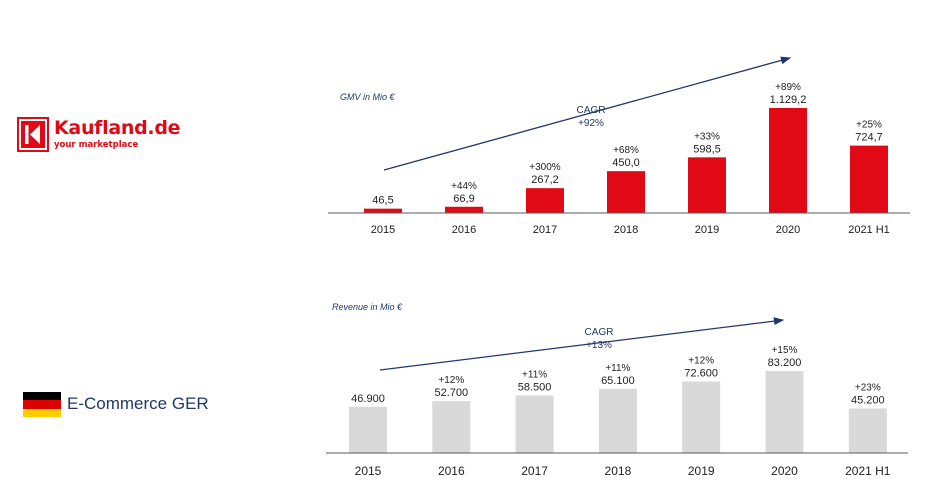 Image resolution: width=946 pixels, height=501 pixels. Describe the element at coordinates (463, 199) in the screenshot. I see `gmv-value-label: 66,9` at that location.